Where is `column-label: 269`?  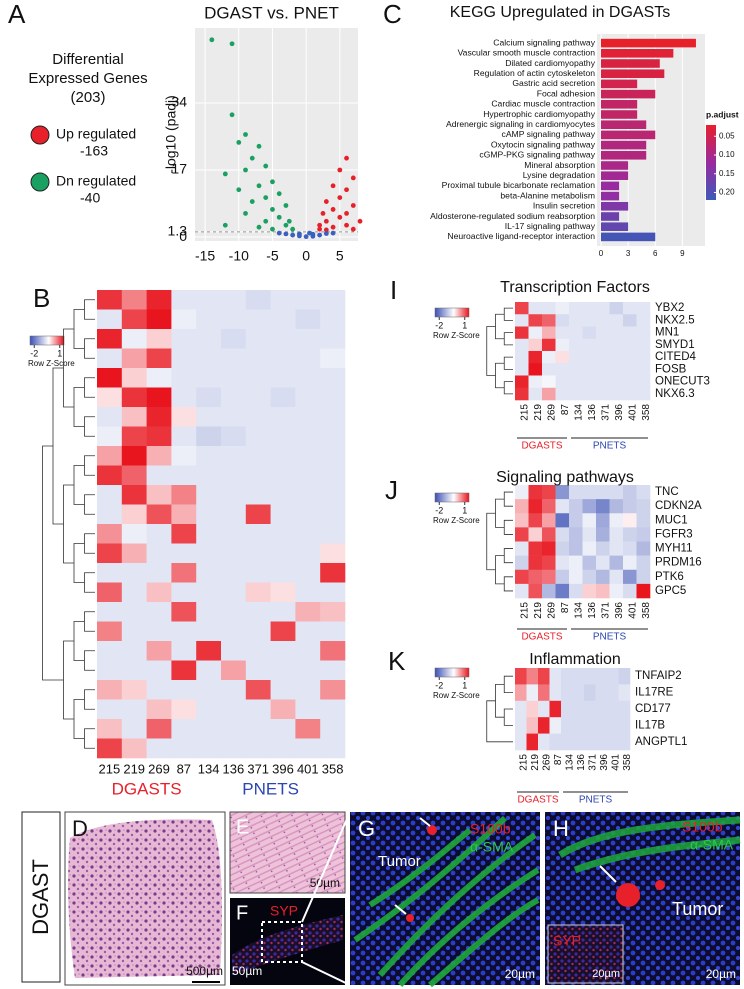 column-label: 269 is located at coordinates (551, 412).